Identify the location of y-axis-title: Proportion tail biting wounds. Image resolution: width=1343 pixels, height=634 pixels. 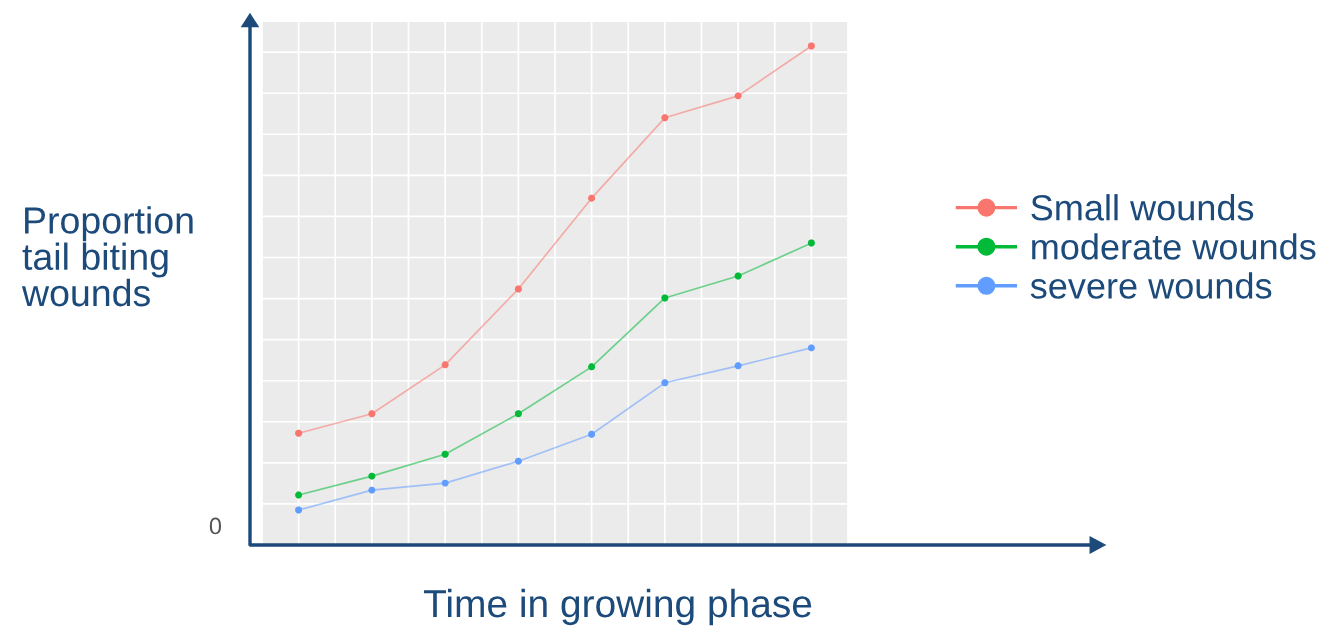
(107, 256).